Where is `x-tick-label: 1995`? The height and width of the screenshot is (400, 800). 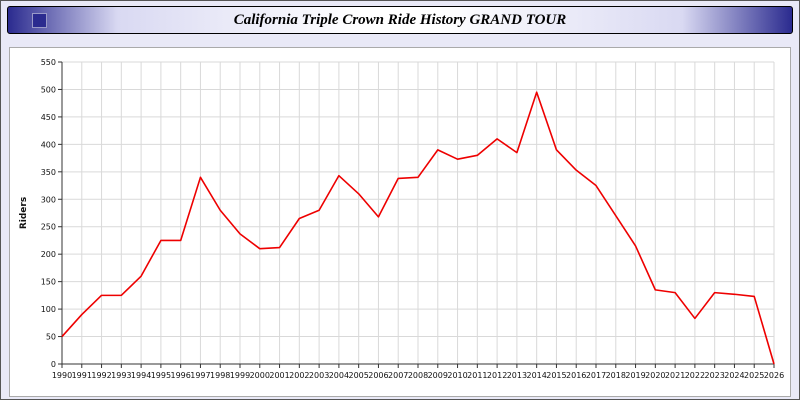
x-tick-label: 1995 is located at coordinates (161, 375).